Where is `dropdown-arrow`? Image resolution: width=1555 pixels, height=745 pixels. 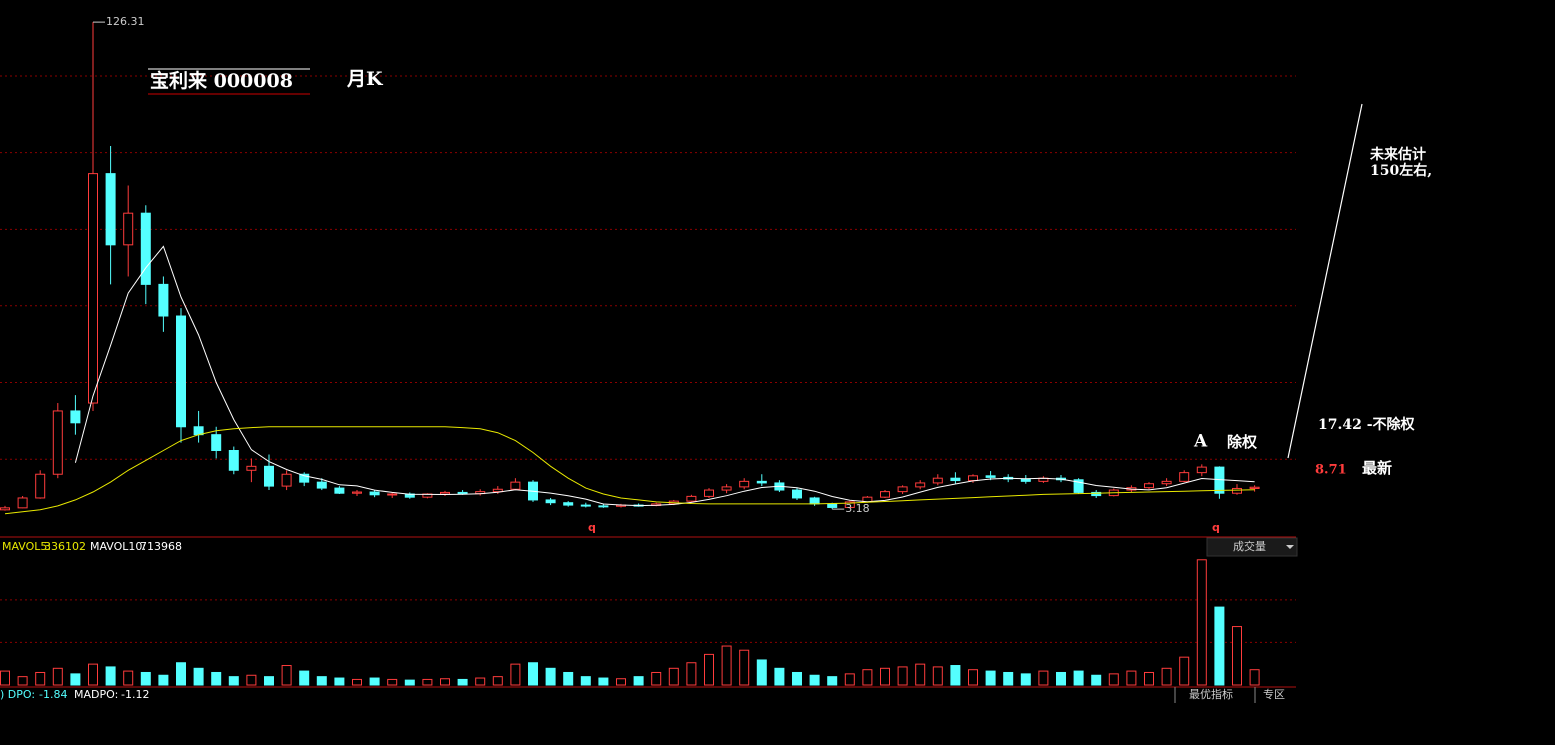
dropdown-arrow is located at coordinates (1290, 547).